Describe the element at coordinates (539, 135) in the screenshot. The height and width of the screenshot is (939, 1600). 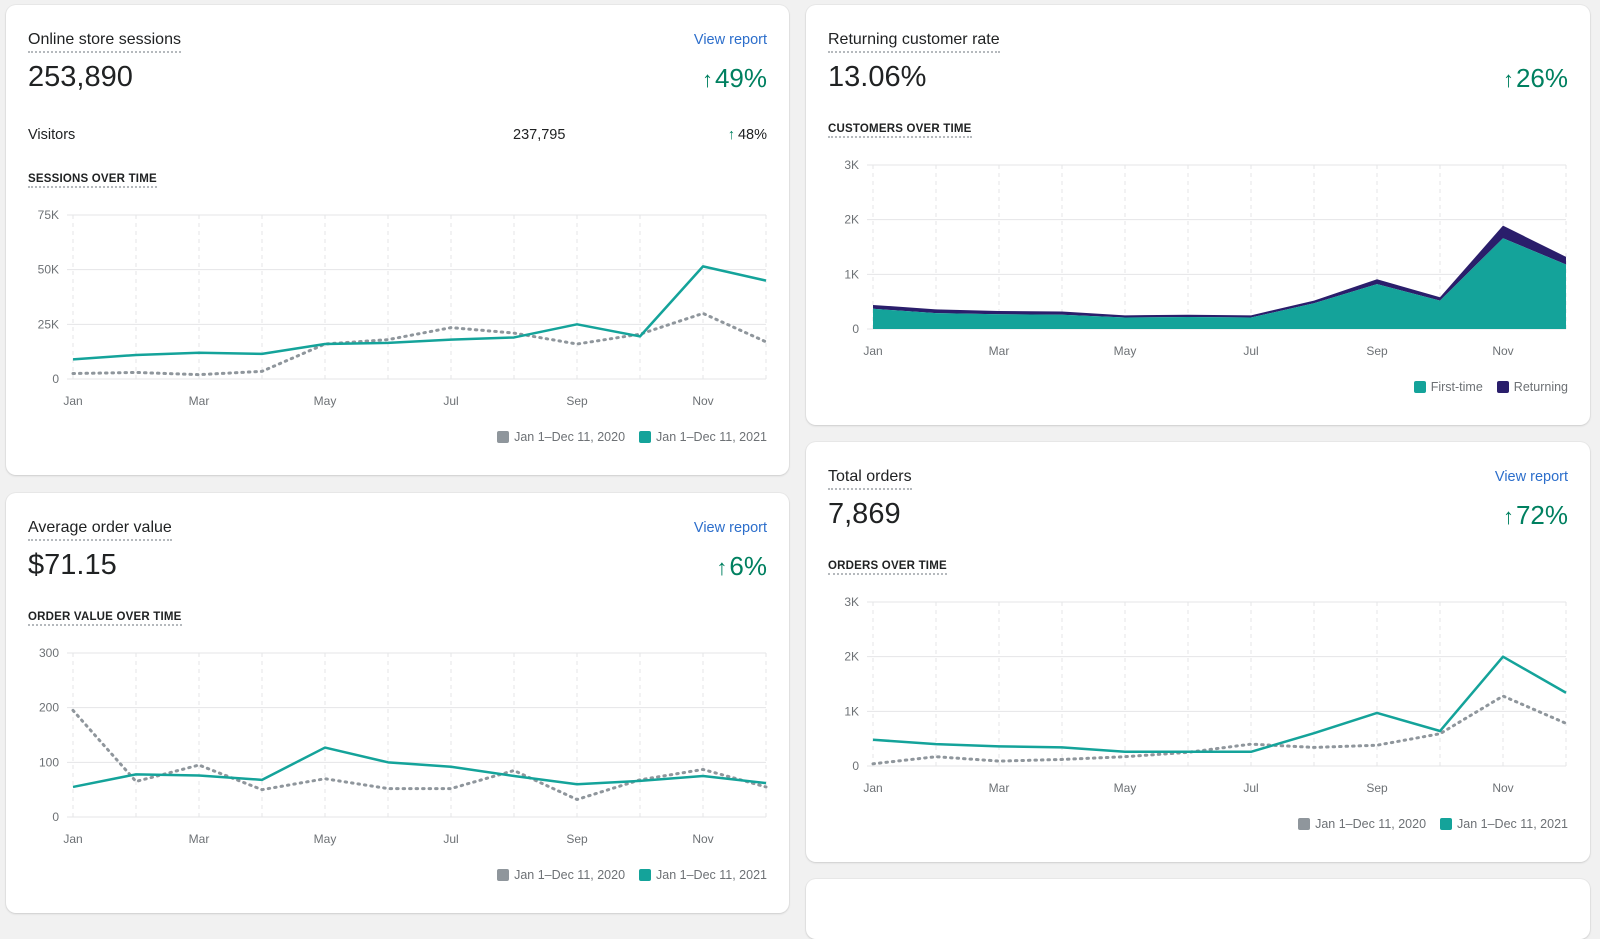
I see `visitors-value: 237,795` at that location.